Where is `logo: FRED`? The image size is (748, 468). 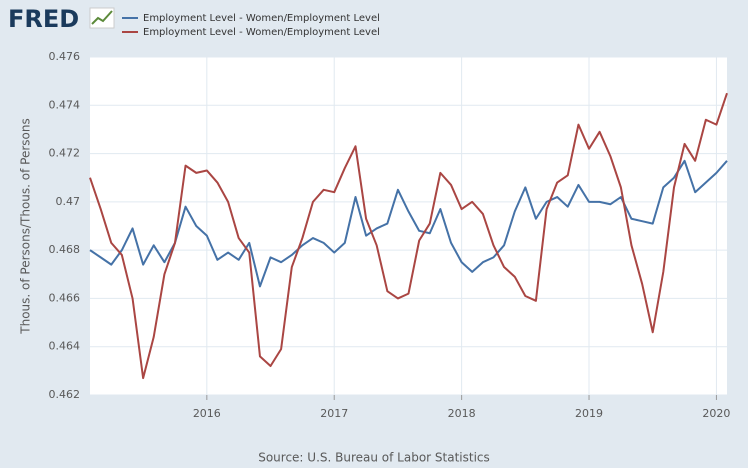 logo: FRED is located at coordinates (43, 19).